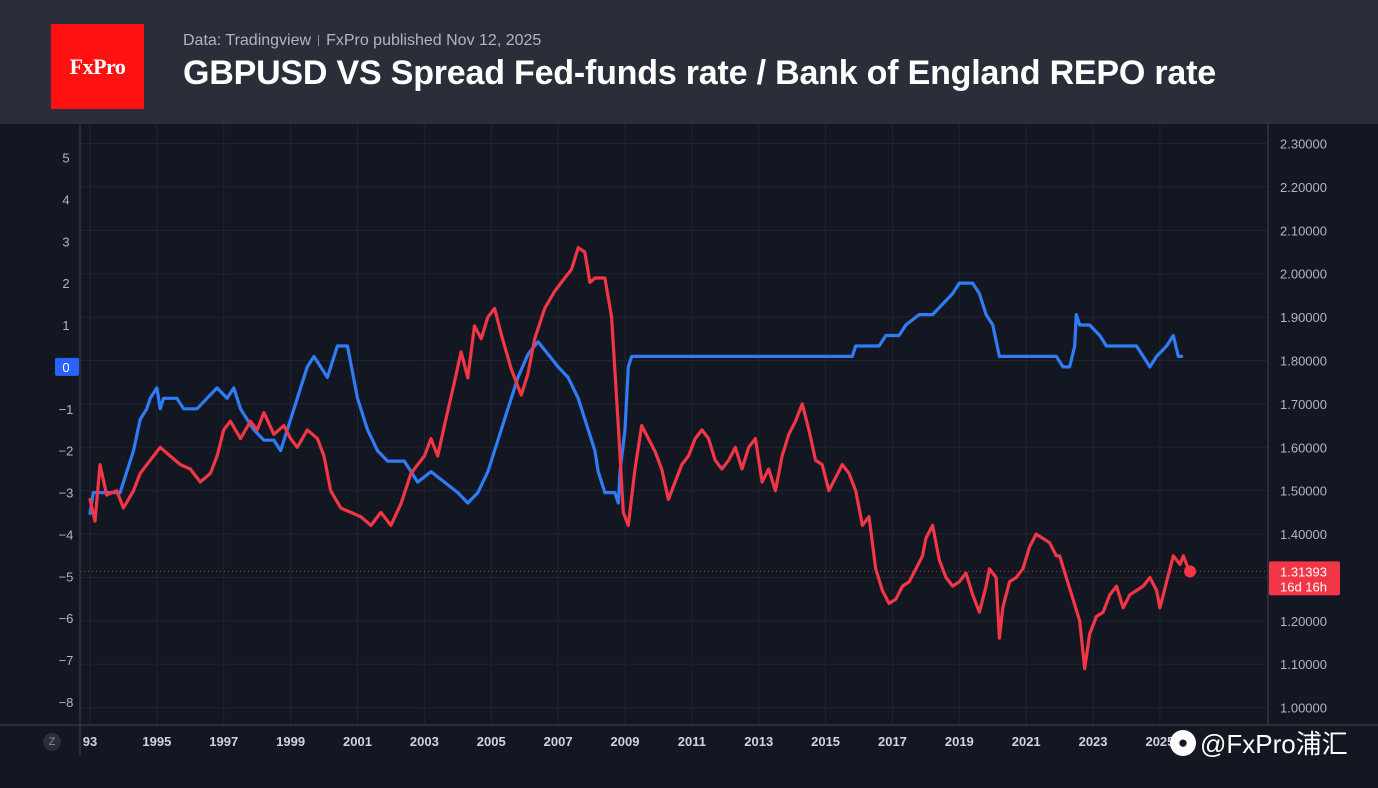 This screenshot has width=1378, height=788. Describe the element at coordinates (66, 576) in the screenshot. I see `left-tick-label: −5` at that location.